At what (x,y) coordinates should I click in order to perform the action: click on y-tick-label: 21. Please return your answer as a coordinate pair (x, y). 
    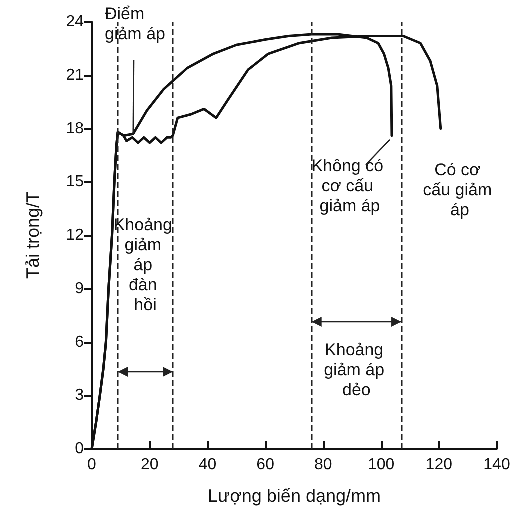
    Looking at the image, I should click on (75, 75).